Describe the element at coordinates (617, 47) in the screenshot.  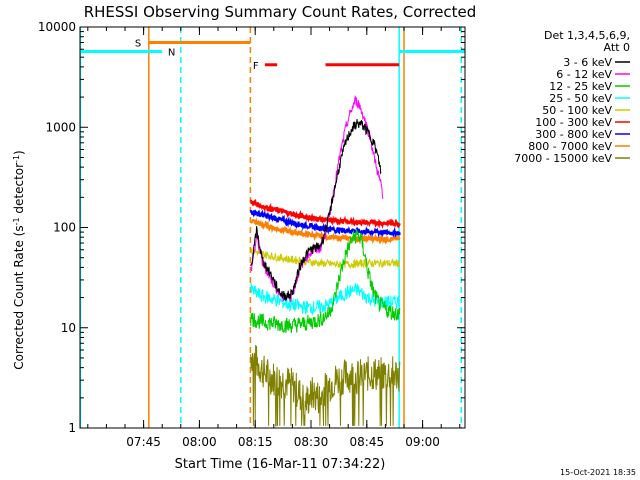
I see `legend-header-line-2: Att 0` at that location.